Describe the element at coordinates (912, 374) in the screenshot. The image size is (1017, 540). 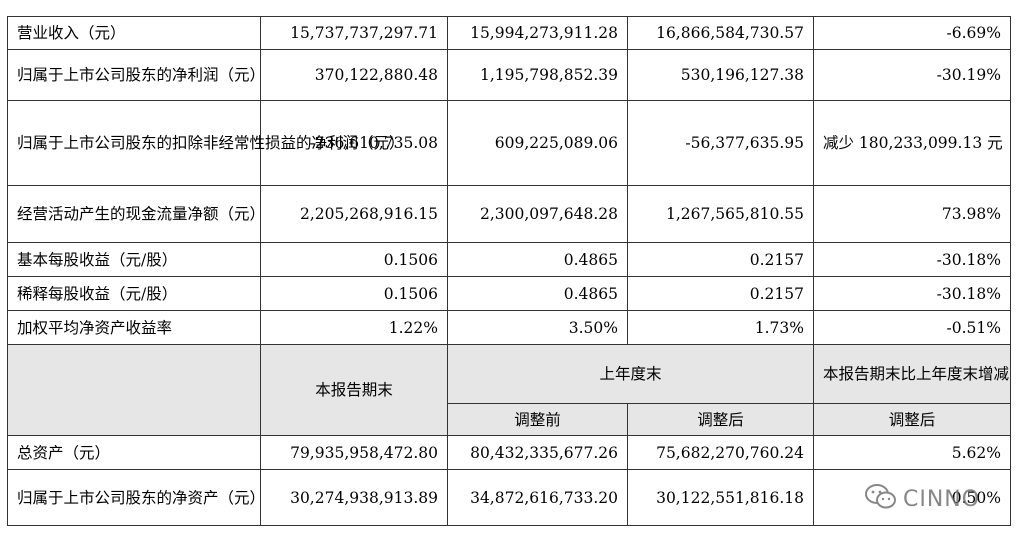
I see `header-change: 本报告期末比上年度末增减` at that location.